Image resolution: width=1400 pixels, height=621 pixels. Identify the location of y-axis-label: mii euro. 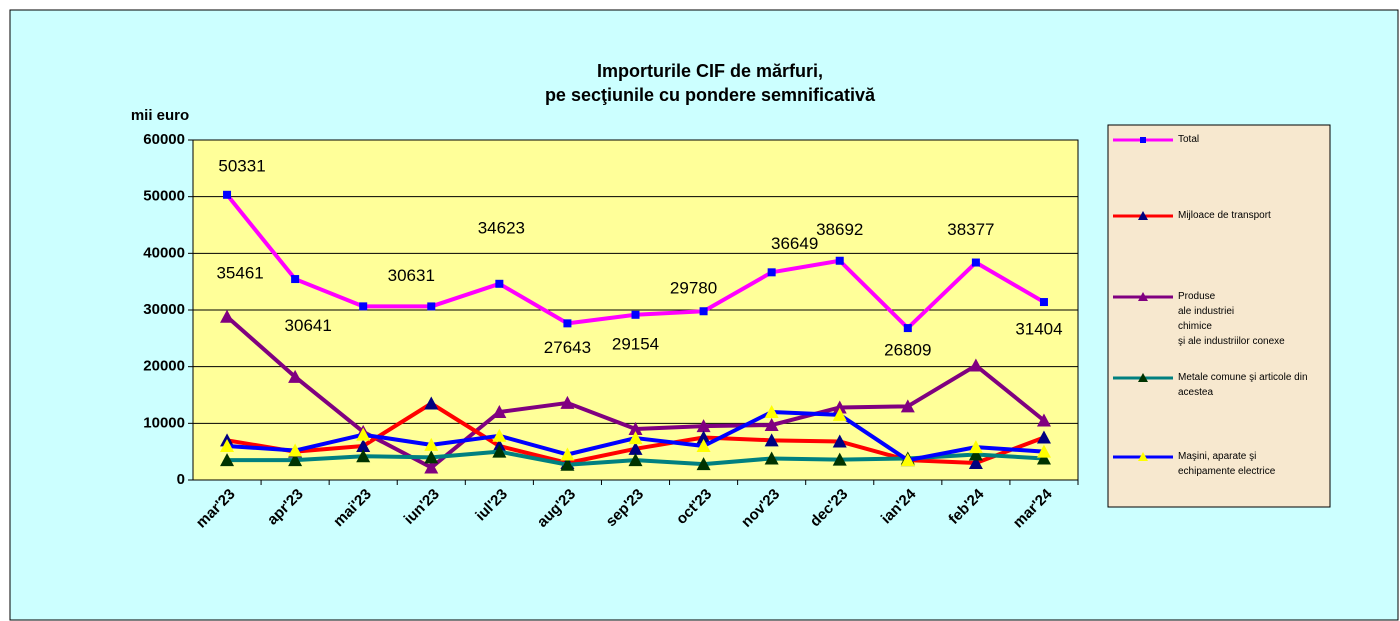
(160, 115).